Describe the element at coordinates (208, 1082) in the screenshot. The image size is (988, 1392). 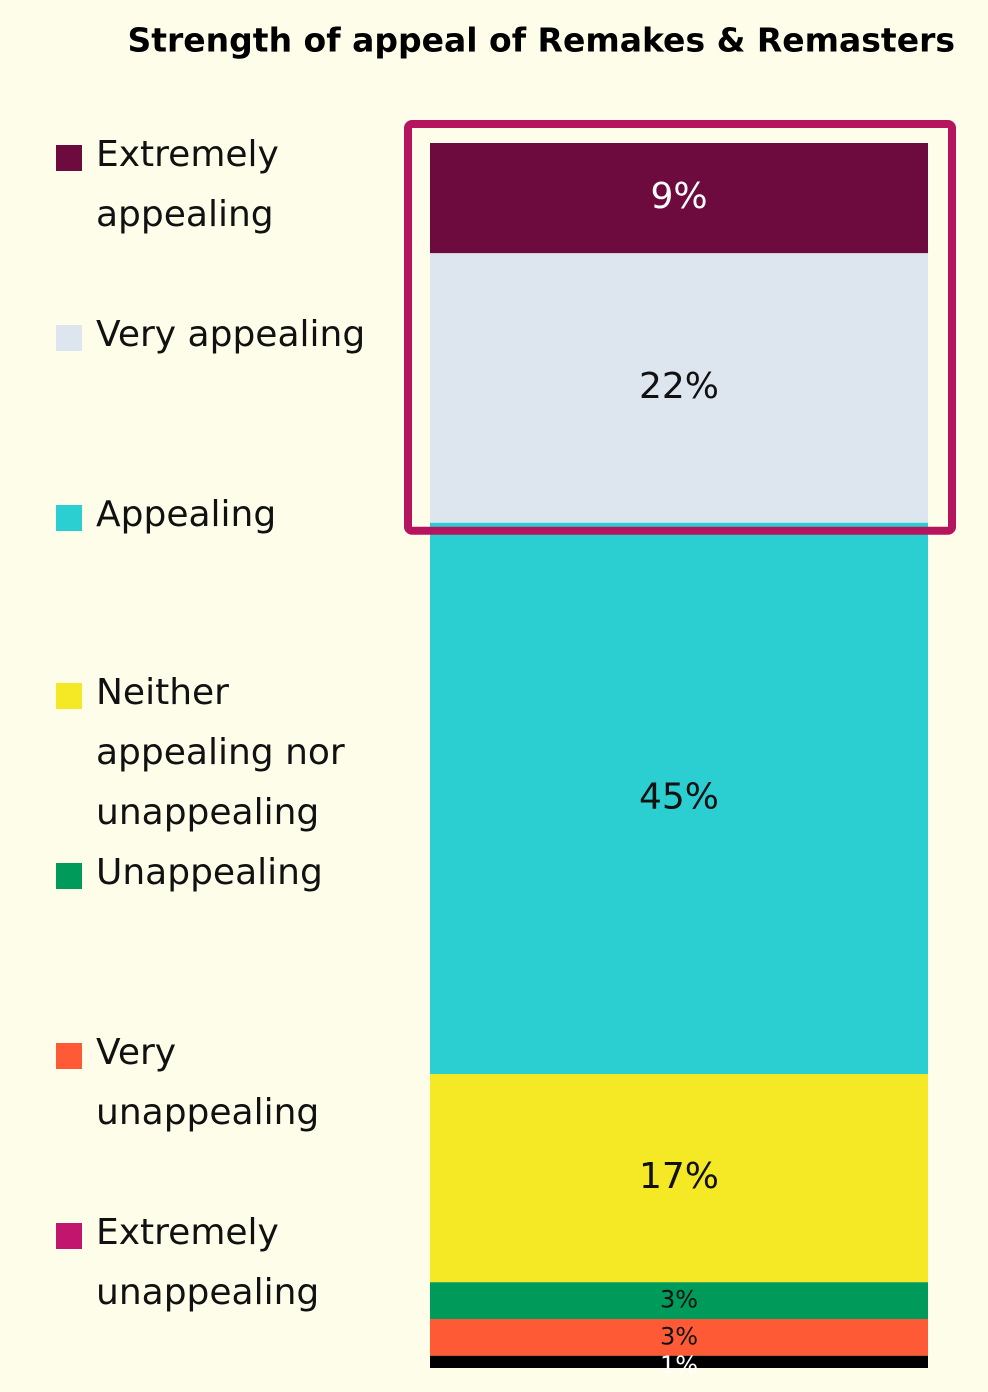
I see `legend-label: Very unappealing` at that location.